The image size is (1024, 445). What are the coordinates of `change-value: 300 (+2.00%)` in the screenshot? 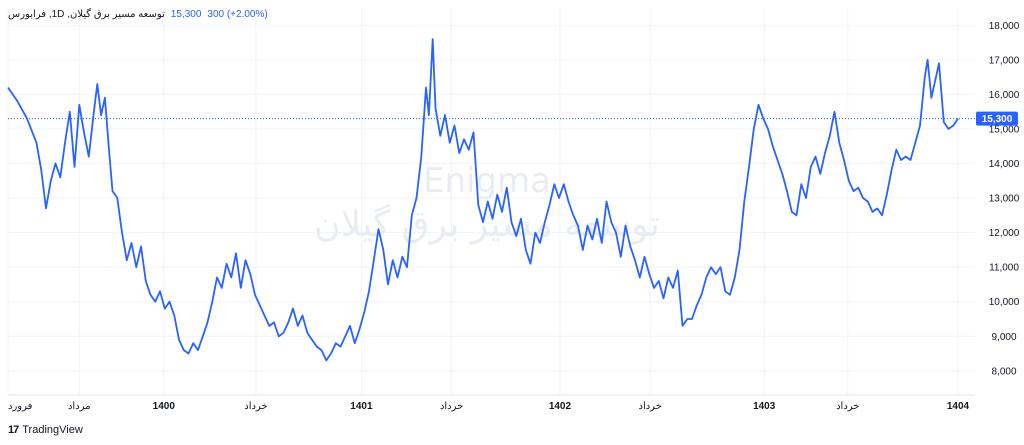 It's located at (237, 14).